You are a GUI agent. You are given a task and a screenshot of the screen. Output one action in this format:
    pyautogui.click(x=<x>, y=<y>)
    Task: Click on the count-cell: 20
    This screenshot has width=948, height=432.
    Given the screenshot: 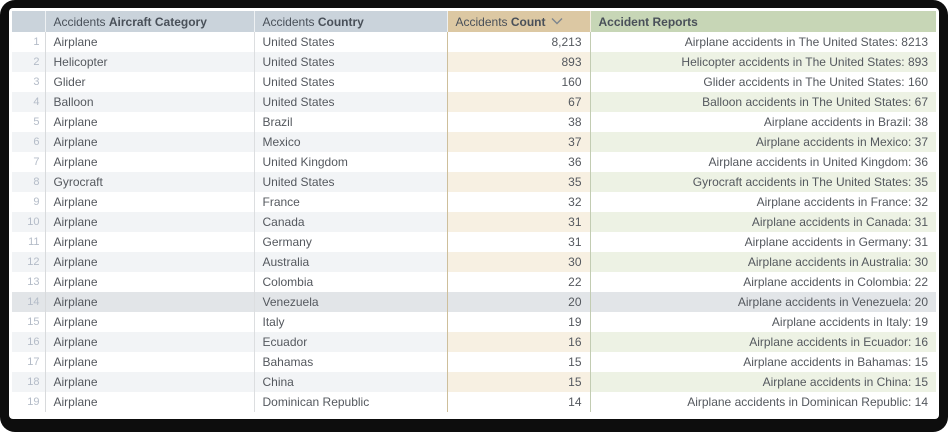 What is the action you would take?
    pyautogui.click(x=519, y=302)
    